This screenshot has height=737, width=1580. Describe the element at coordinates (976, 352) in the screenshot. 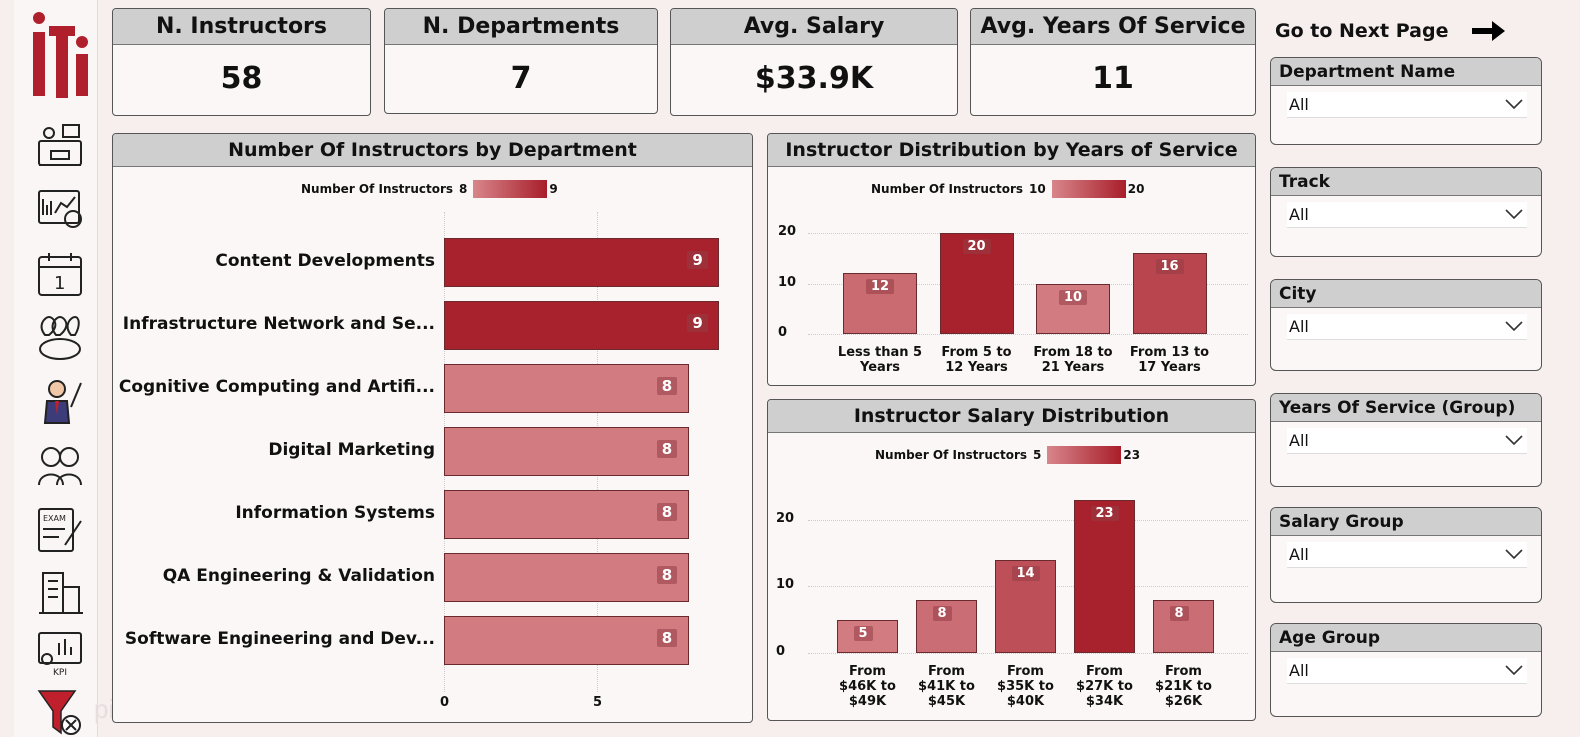

I see `category-label-line: From 5 to` at that location.